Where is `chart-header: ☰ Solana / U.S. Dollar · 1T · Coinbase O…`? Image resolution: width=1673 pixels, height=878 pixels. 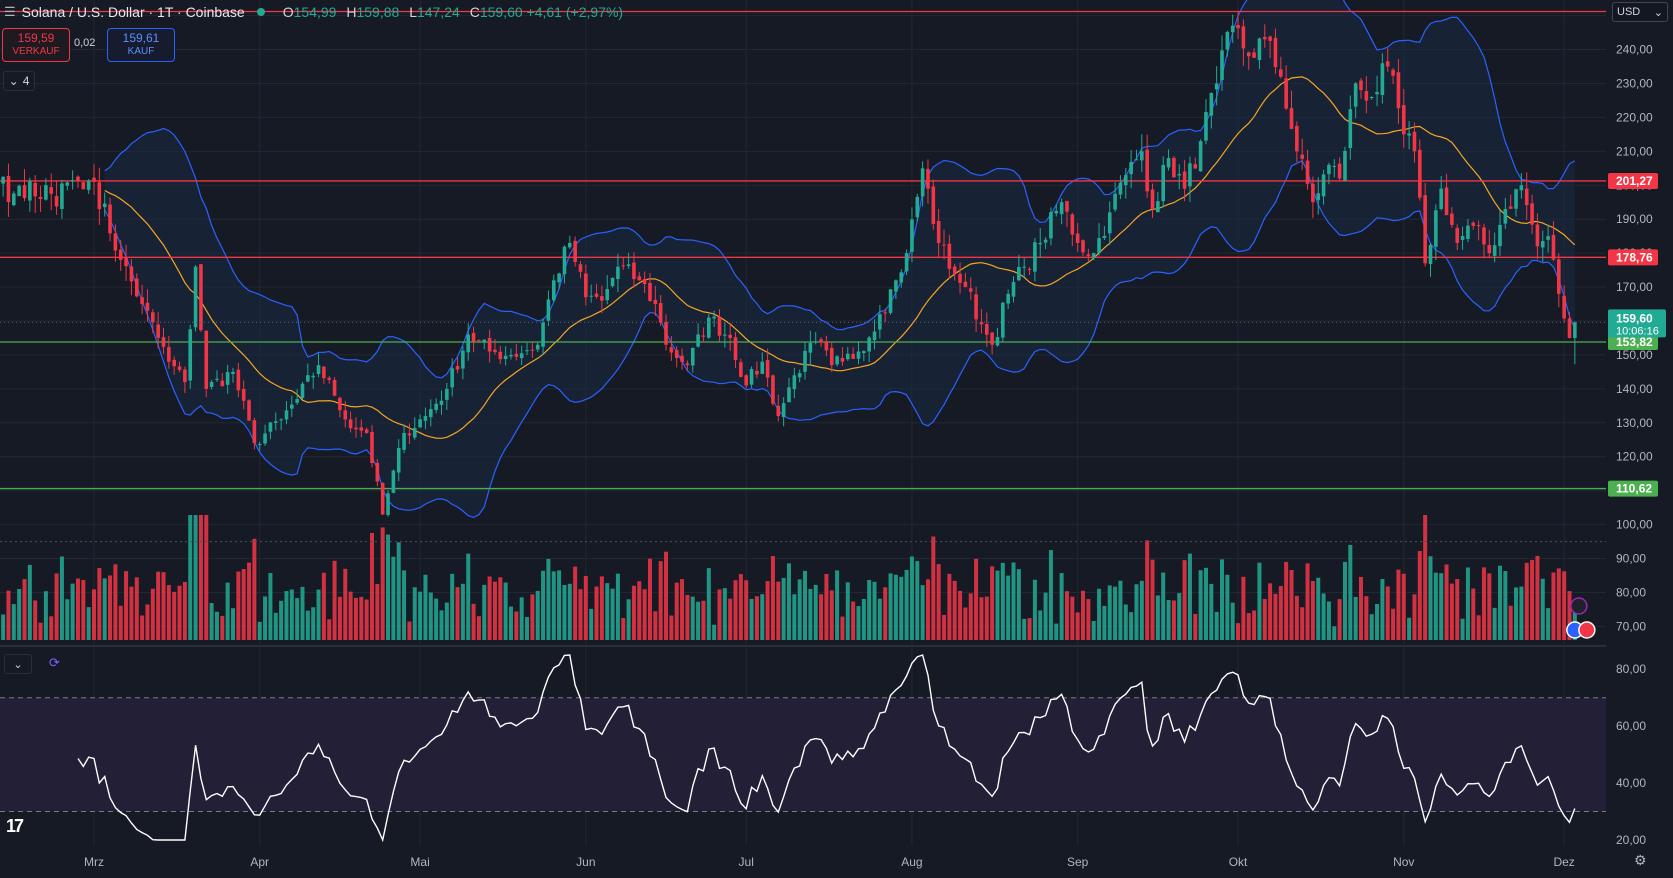
chart-header: ☰ Solana / U.S. Dollar · 1T · Coinbase O… is located at coordinates (311, 12).